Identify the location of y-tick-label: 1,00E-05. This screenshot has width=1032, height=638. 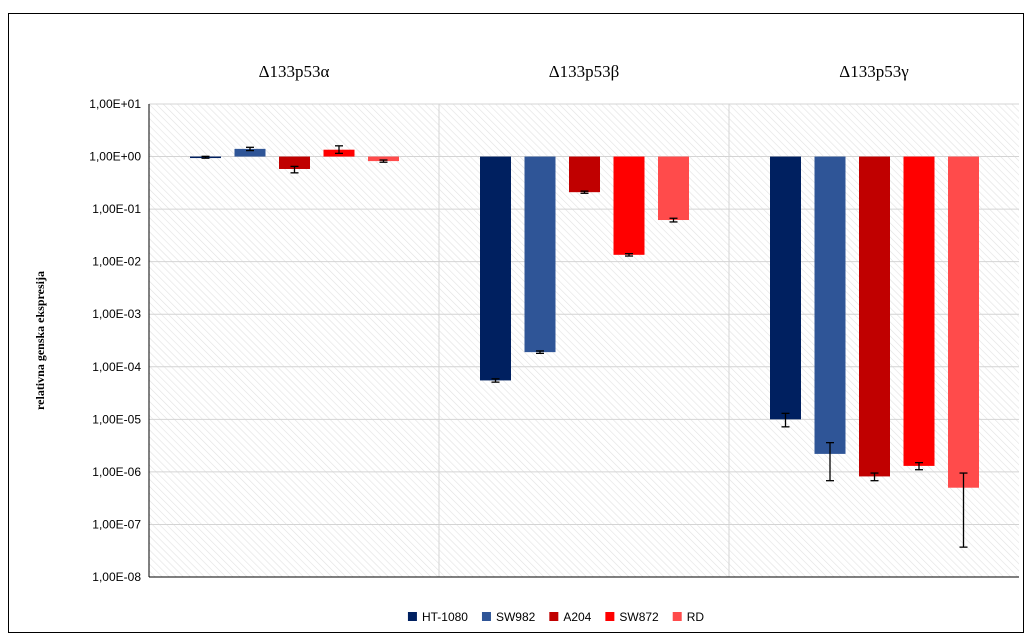
(116, 419).